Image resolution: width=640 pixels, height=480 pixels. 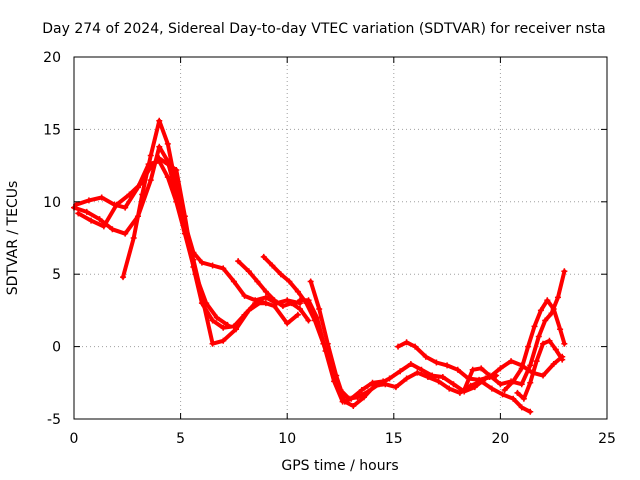 What do you see at coordinates (180, 439) in the screenshot?
I see `x-tick-label: 5` at bounding box center [180, 439].